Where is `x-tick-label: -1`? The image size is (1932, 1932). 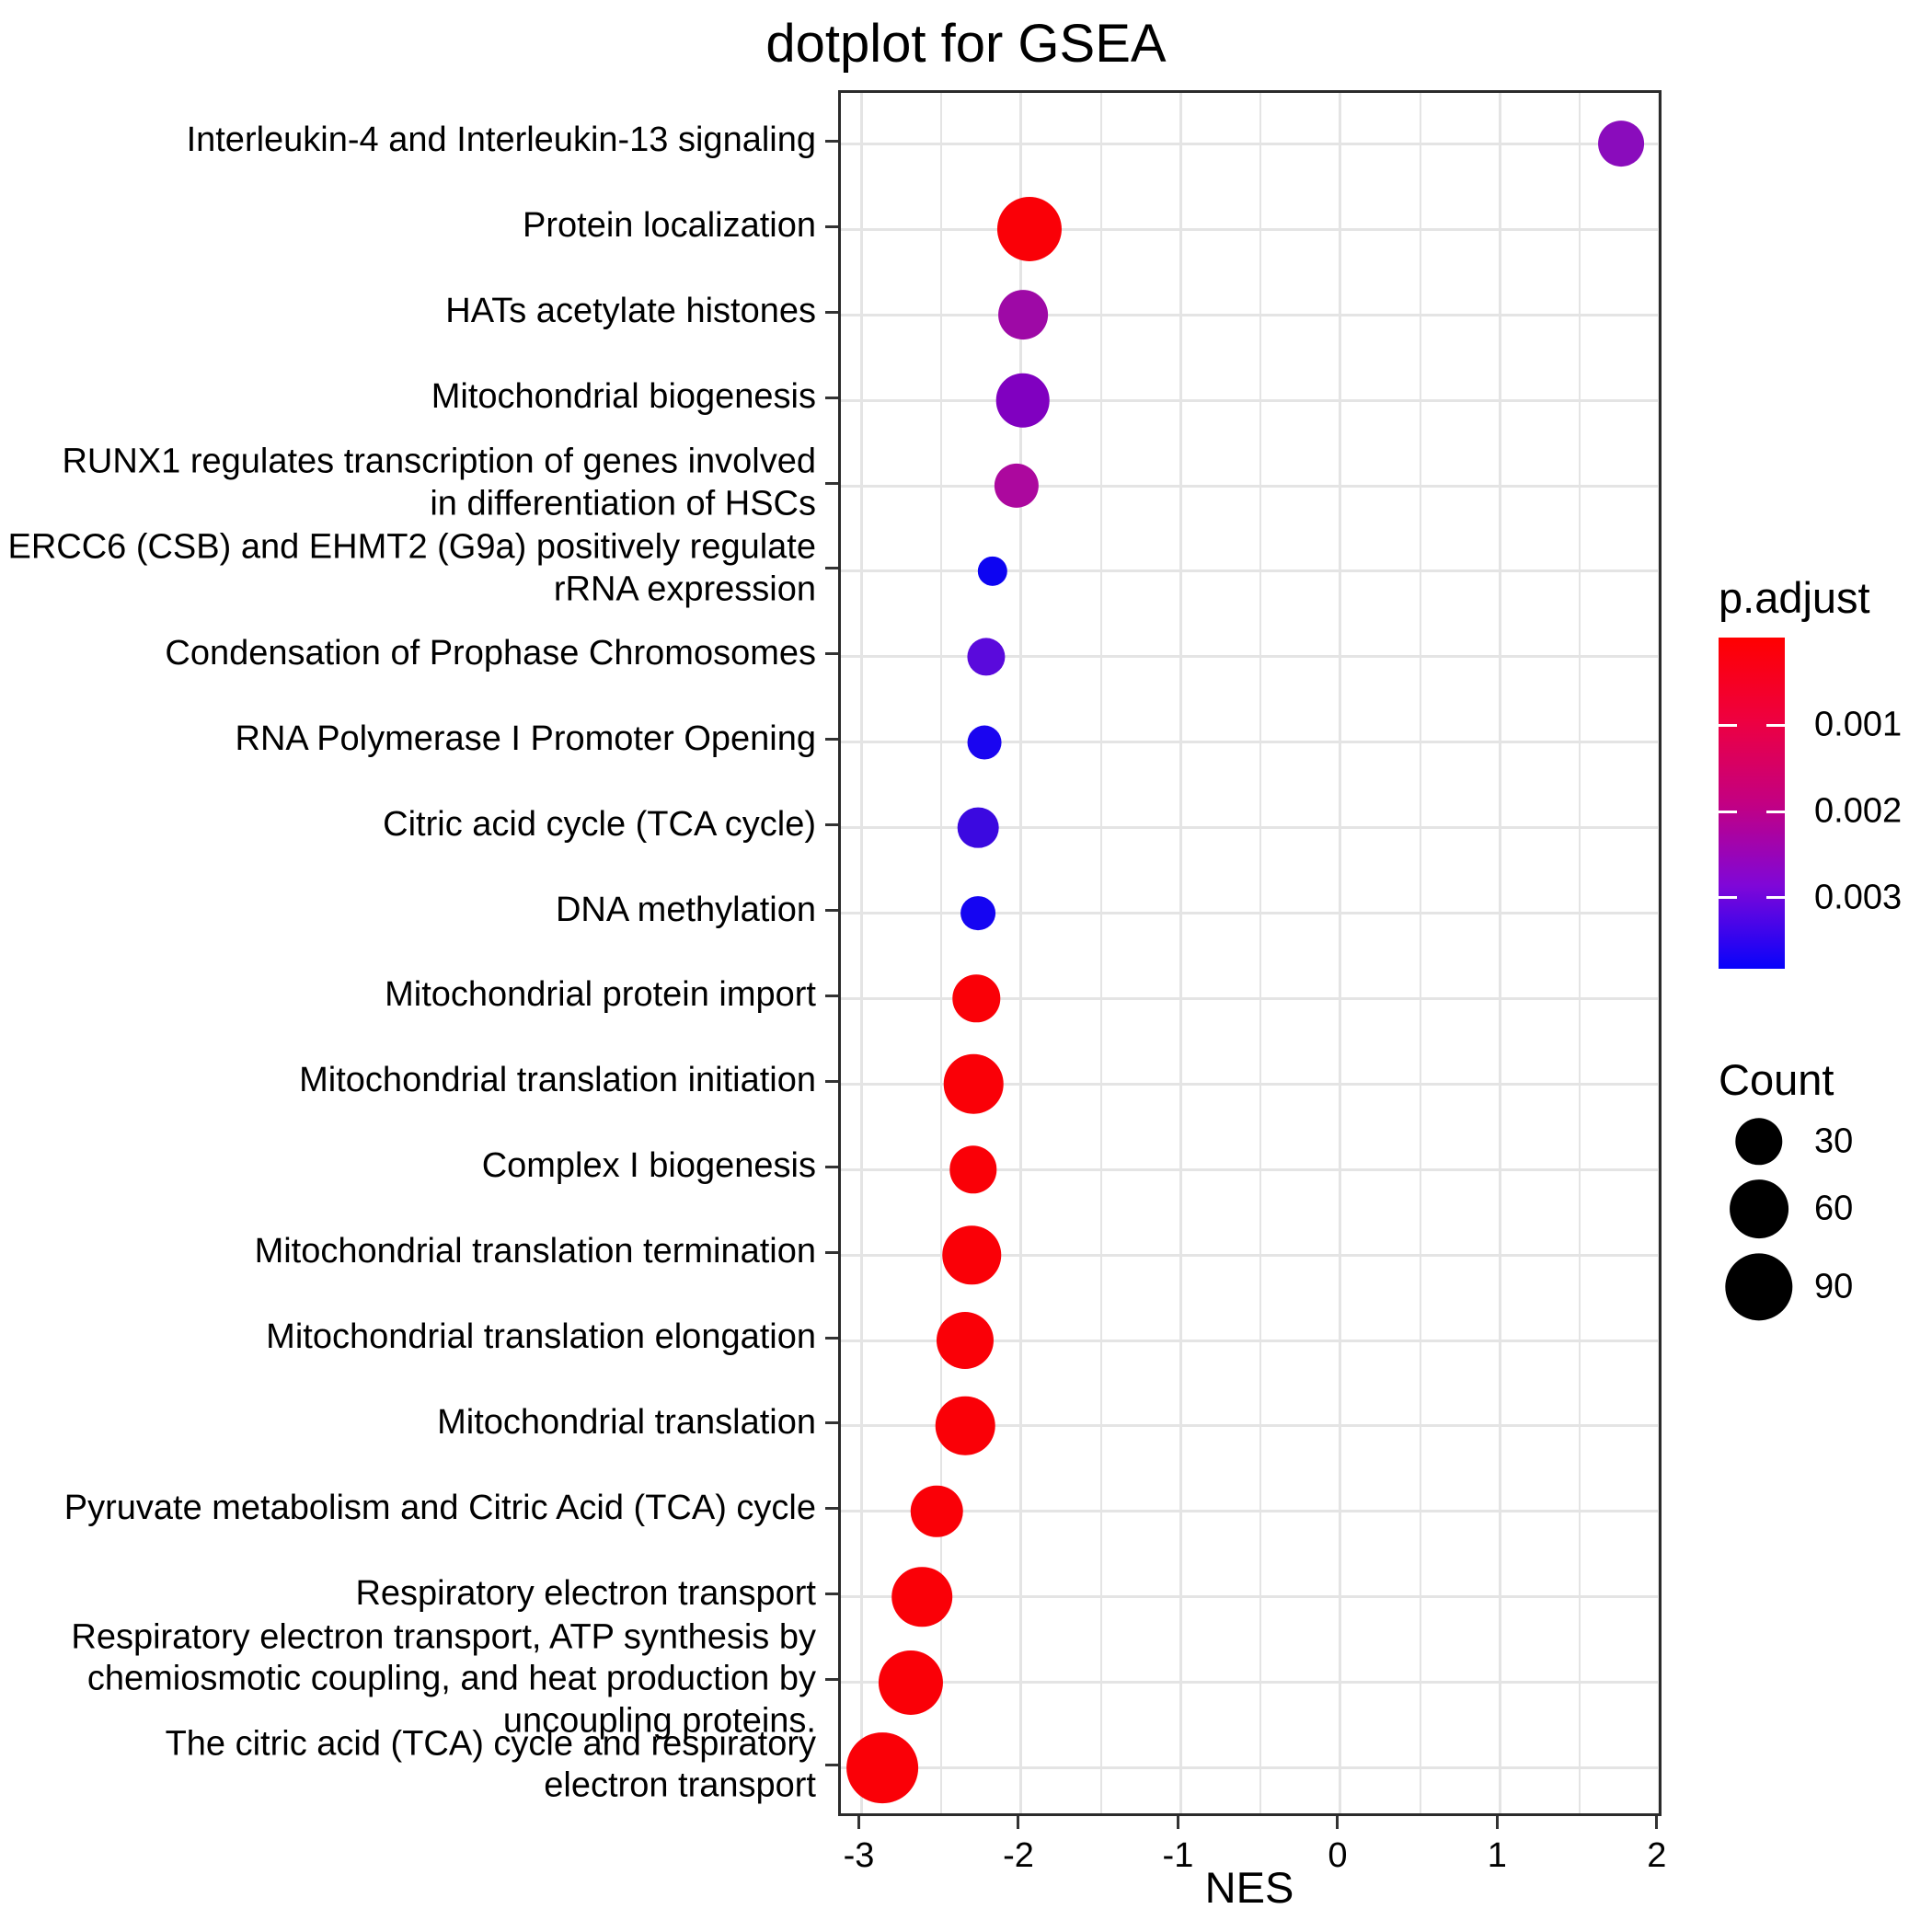
x-tick-label: -1 is located at coordinates (1178, 1855).